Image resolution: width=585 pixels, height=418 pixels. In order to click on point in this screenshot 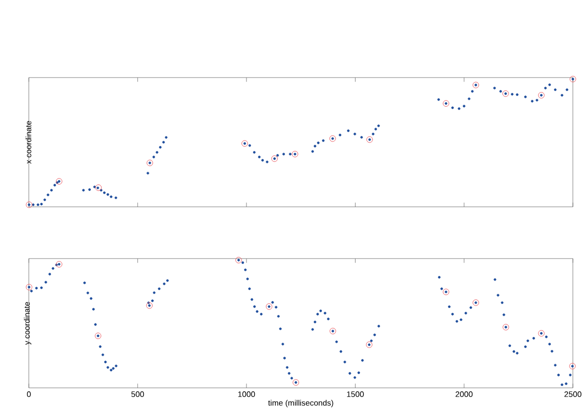, I will do `click(98, 188)`.